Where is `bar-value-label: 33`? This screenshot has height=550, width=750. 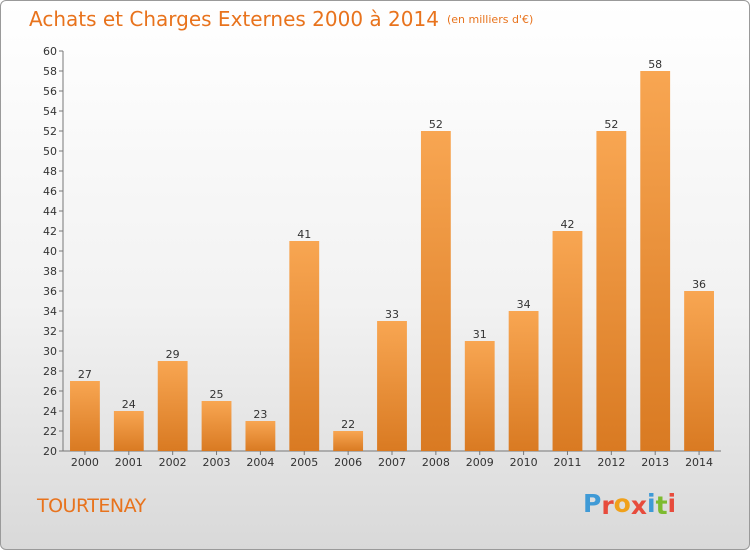 bar-value-label: 33 is located at coordinates (392, 314).